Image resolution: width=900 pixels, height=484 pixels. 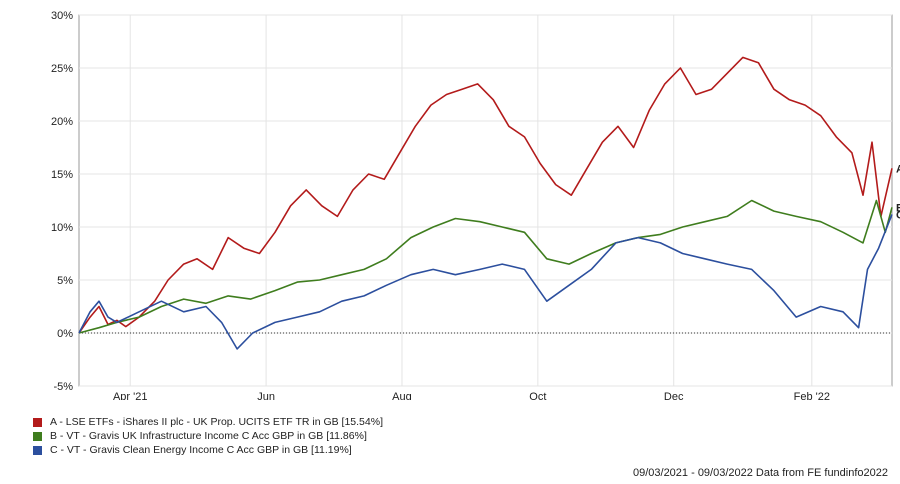 I want to click on y-tick-label: 20%, so click(x=62, y=122).